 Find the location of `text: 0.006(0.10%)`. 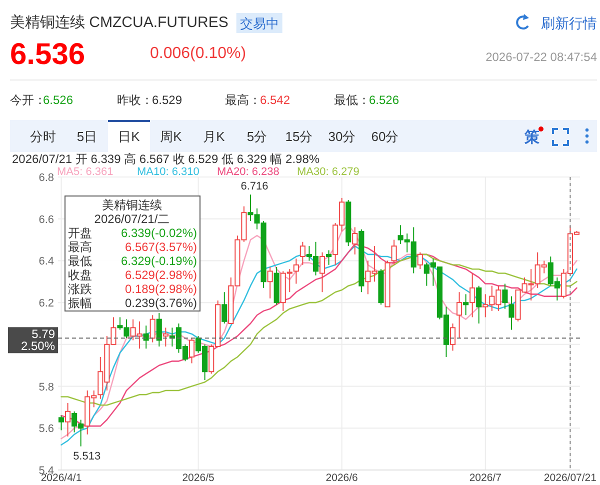

text: 0.006(0.10%) is located at coordinates (198, 53).